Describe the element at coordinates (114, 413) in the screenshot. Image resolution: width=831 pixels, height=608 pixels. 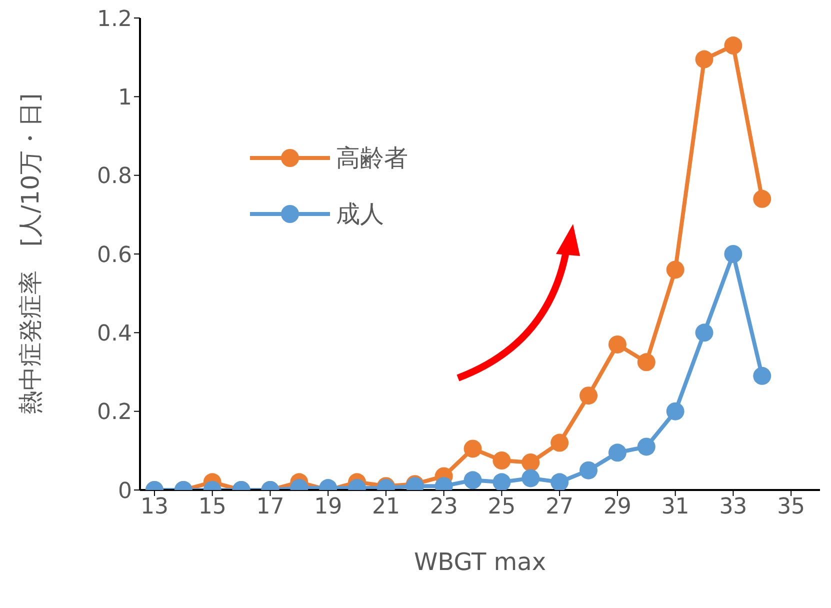
I see `y-tick-label: 0.2` at that location.